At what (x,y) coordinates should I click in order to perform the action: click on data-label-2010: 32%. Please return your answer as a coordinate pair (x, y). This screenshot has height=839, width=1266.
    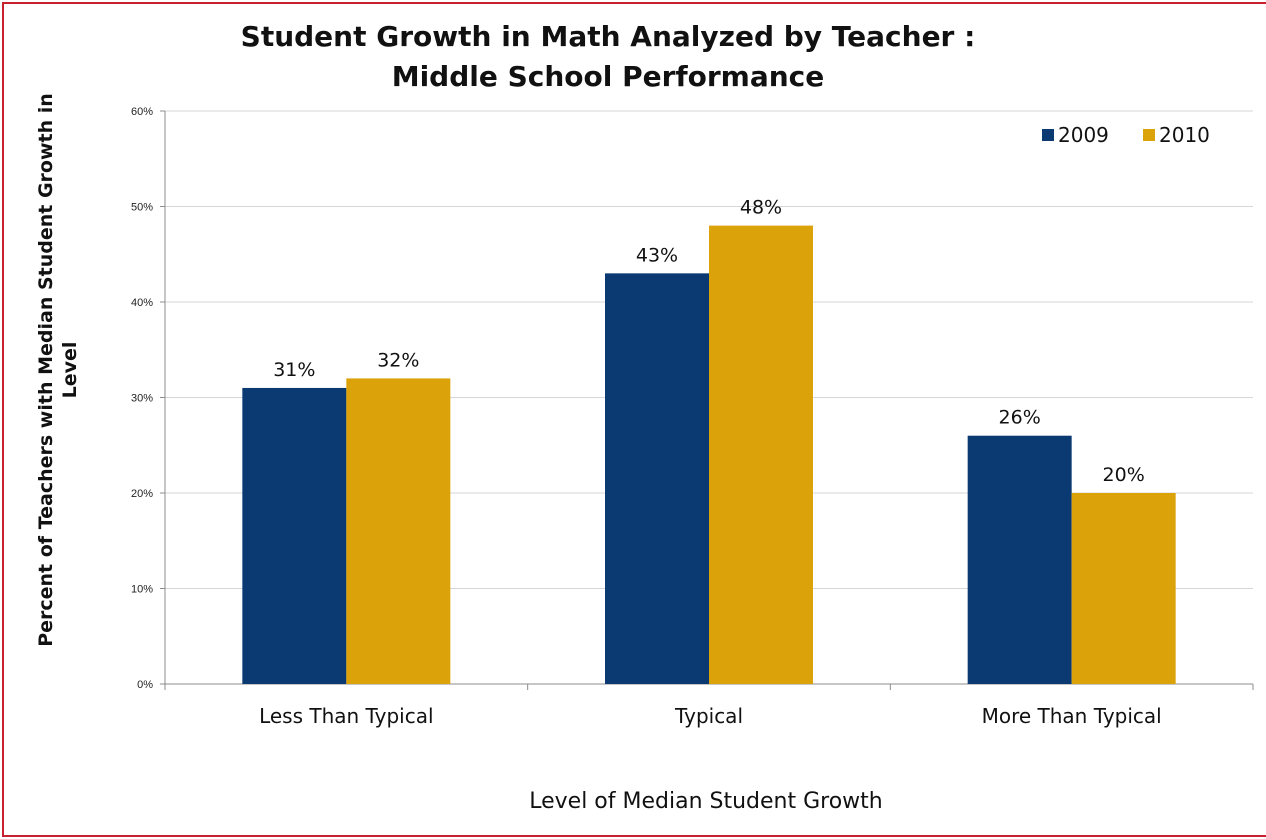
    Looking at the image, I should click on (398, 360).